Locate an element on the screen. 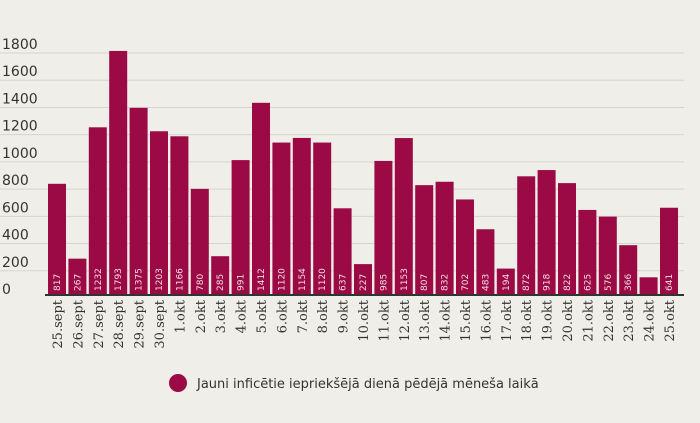  data-label: 1154 is located at coordinates (303, 279).